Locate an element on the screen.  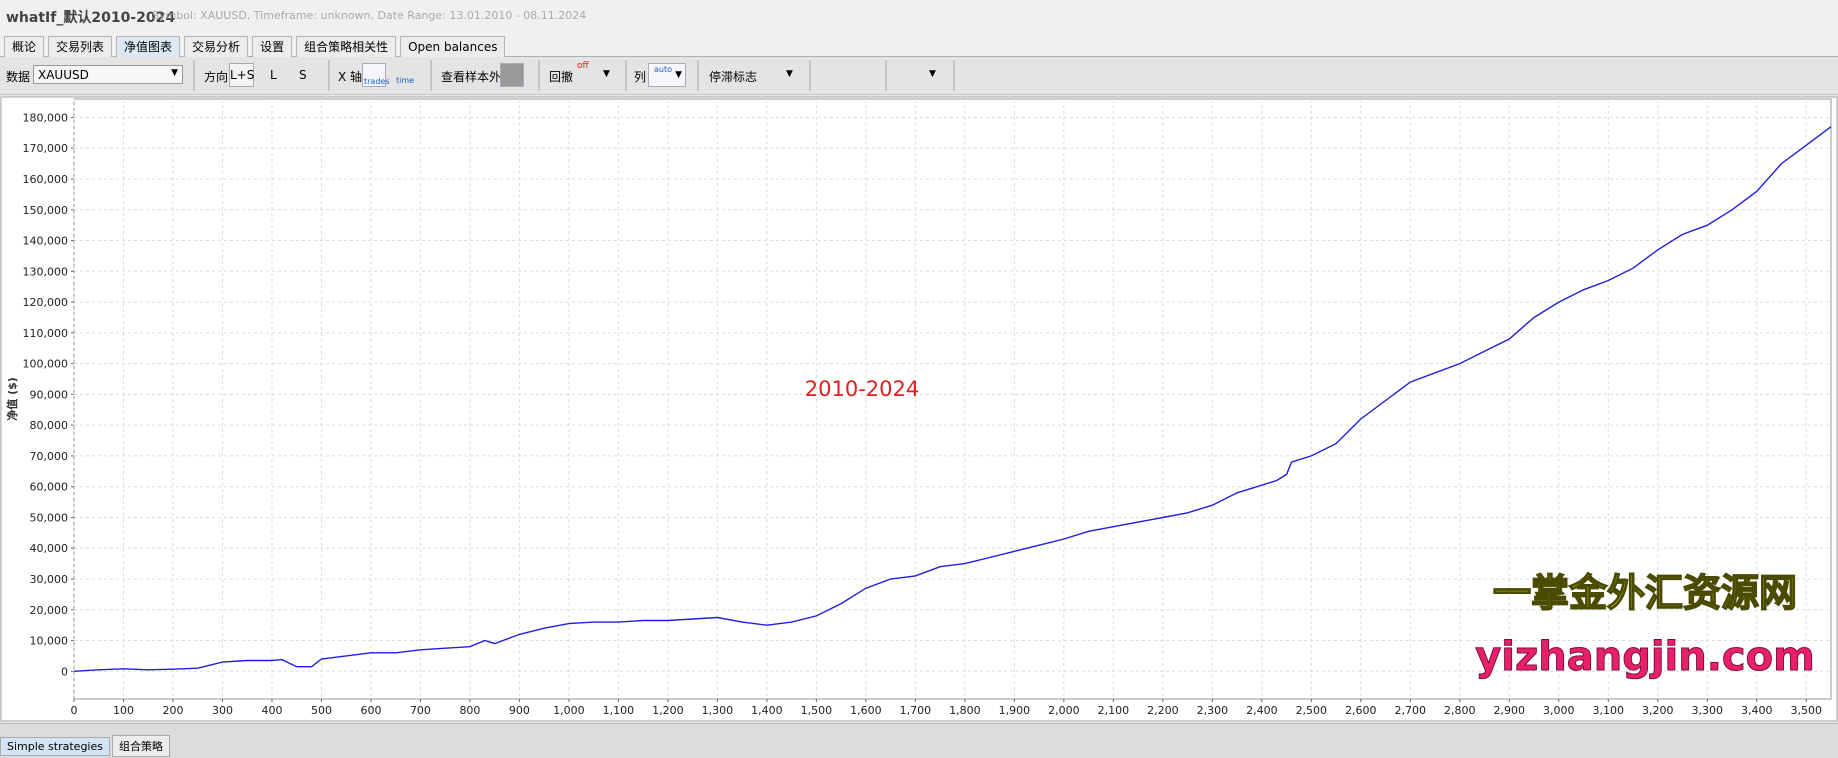
x-tick-label: 2,600 is located at coordinates (1361, 710).